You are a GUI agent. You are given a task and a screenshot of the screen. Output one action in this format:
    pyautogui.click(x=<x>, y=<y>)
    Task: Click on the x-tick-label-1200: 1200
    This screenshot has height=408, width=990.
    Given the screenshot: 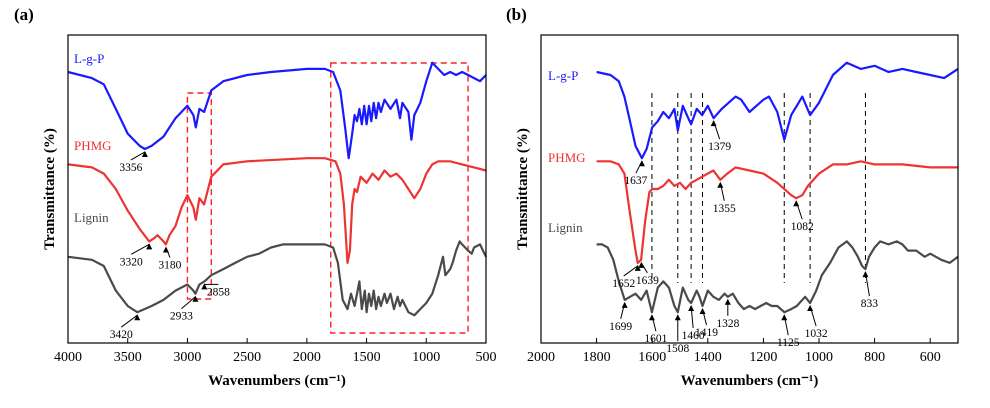 What is the action you would take?
    pyautogui.click(x=763, y=357)
    